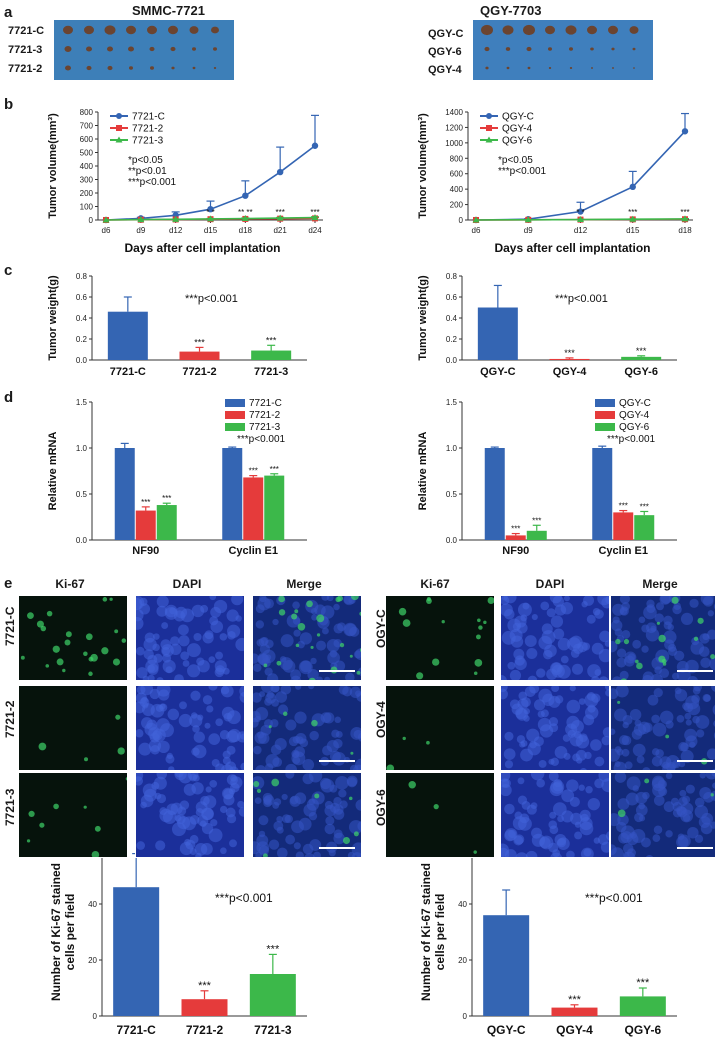 Image resolution: width=715 pixels, height=1050 pixels. Describe the element at coordinates (337, 671) in the screenshot. I see `stain-tile-left-r1-merge-scale-bar` at that location.